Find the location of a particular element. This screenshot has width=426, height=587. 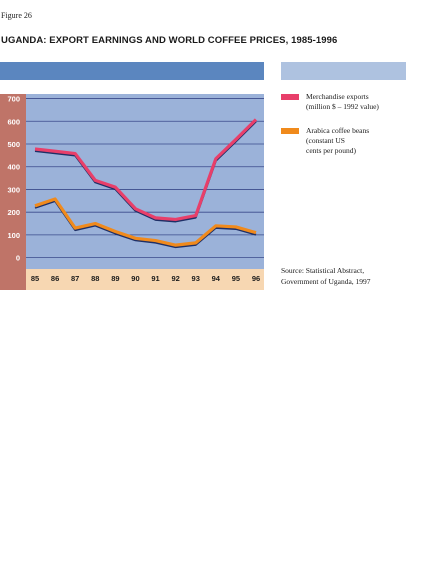

y-tick-label: 200 is located at coordinates (13, 212).